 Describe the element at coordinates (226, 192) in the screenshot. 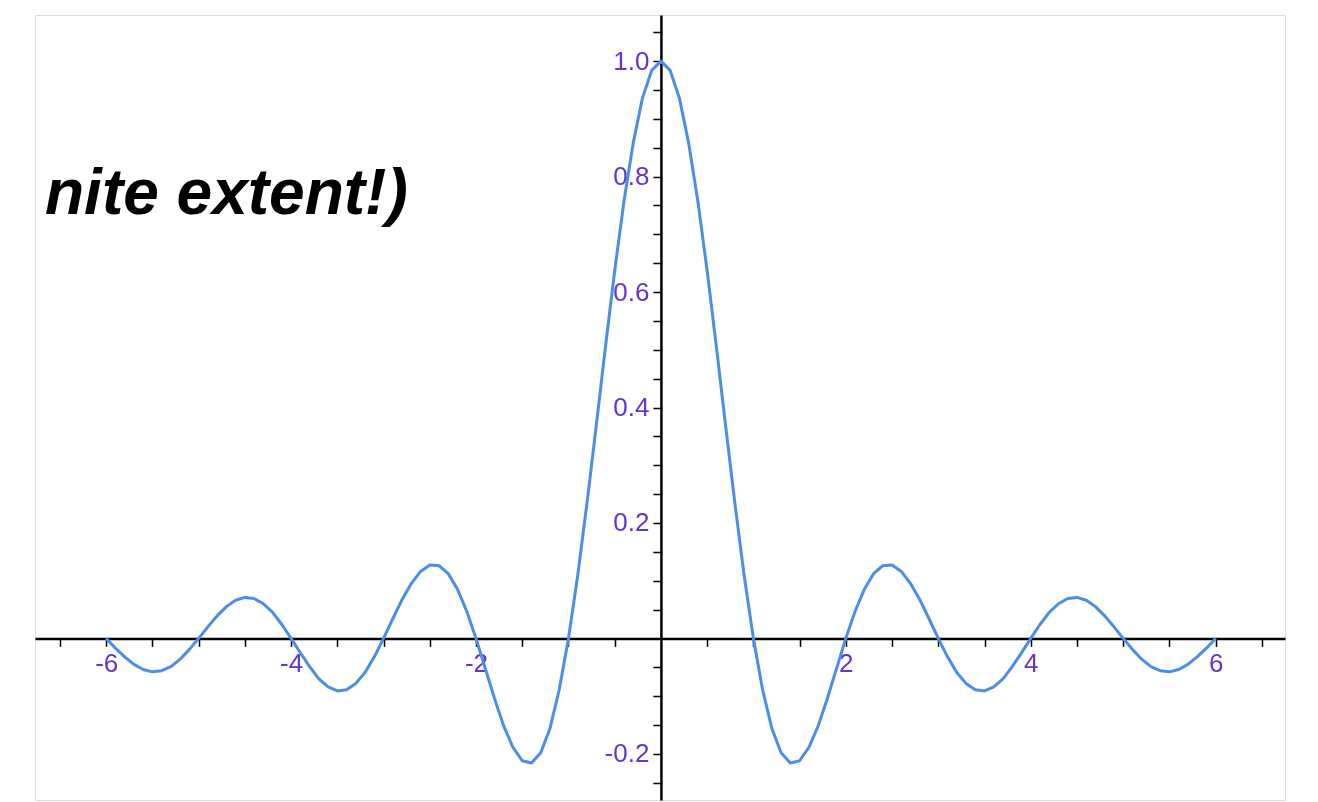

I see `annotation: nite extent!)` at that location.